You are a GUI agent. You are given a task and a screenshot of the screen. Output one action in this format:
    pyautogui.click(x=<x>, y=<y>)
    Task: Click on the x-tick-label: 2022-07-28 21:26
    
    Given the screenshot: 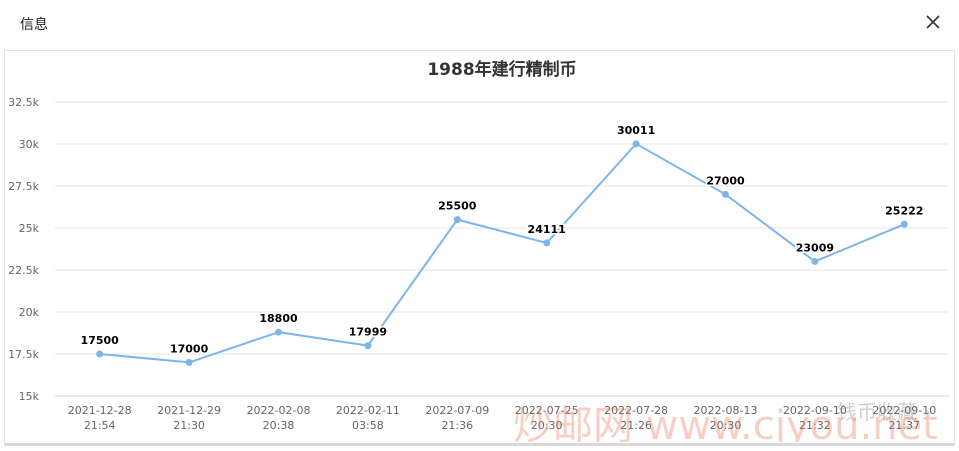 What is the action you would take?
    pyautogui.click(x=636, y=418)
    